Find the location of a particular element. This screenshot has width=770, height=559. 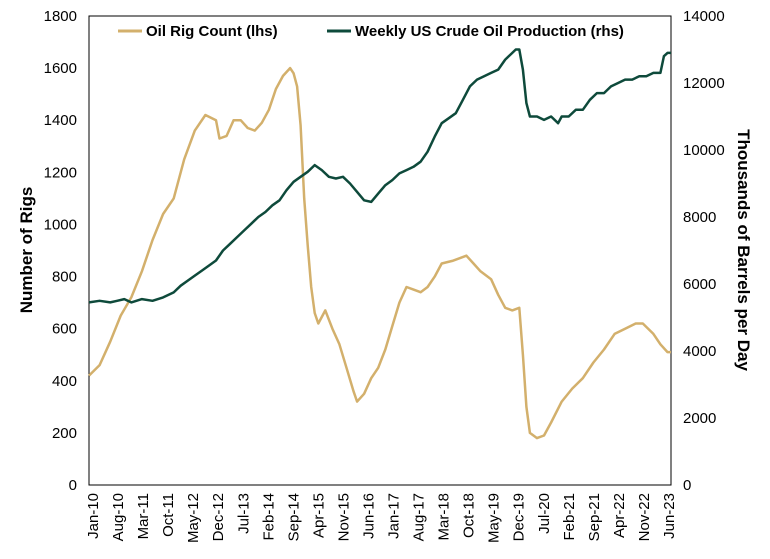

y-right-axis-title: Thousands of Barrels per Day is located at coordinates (743, 250).